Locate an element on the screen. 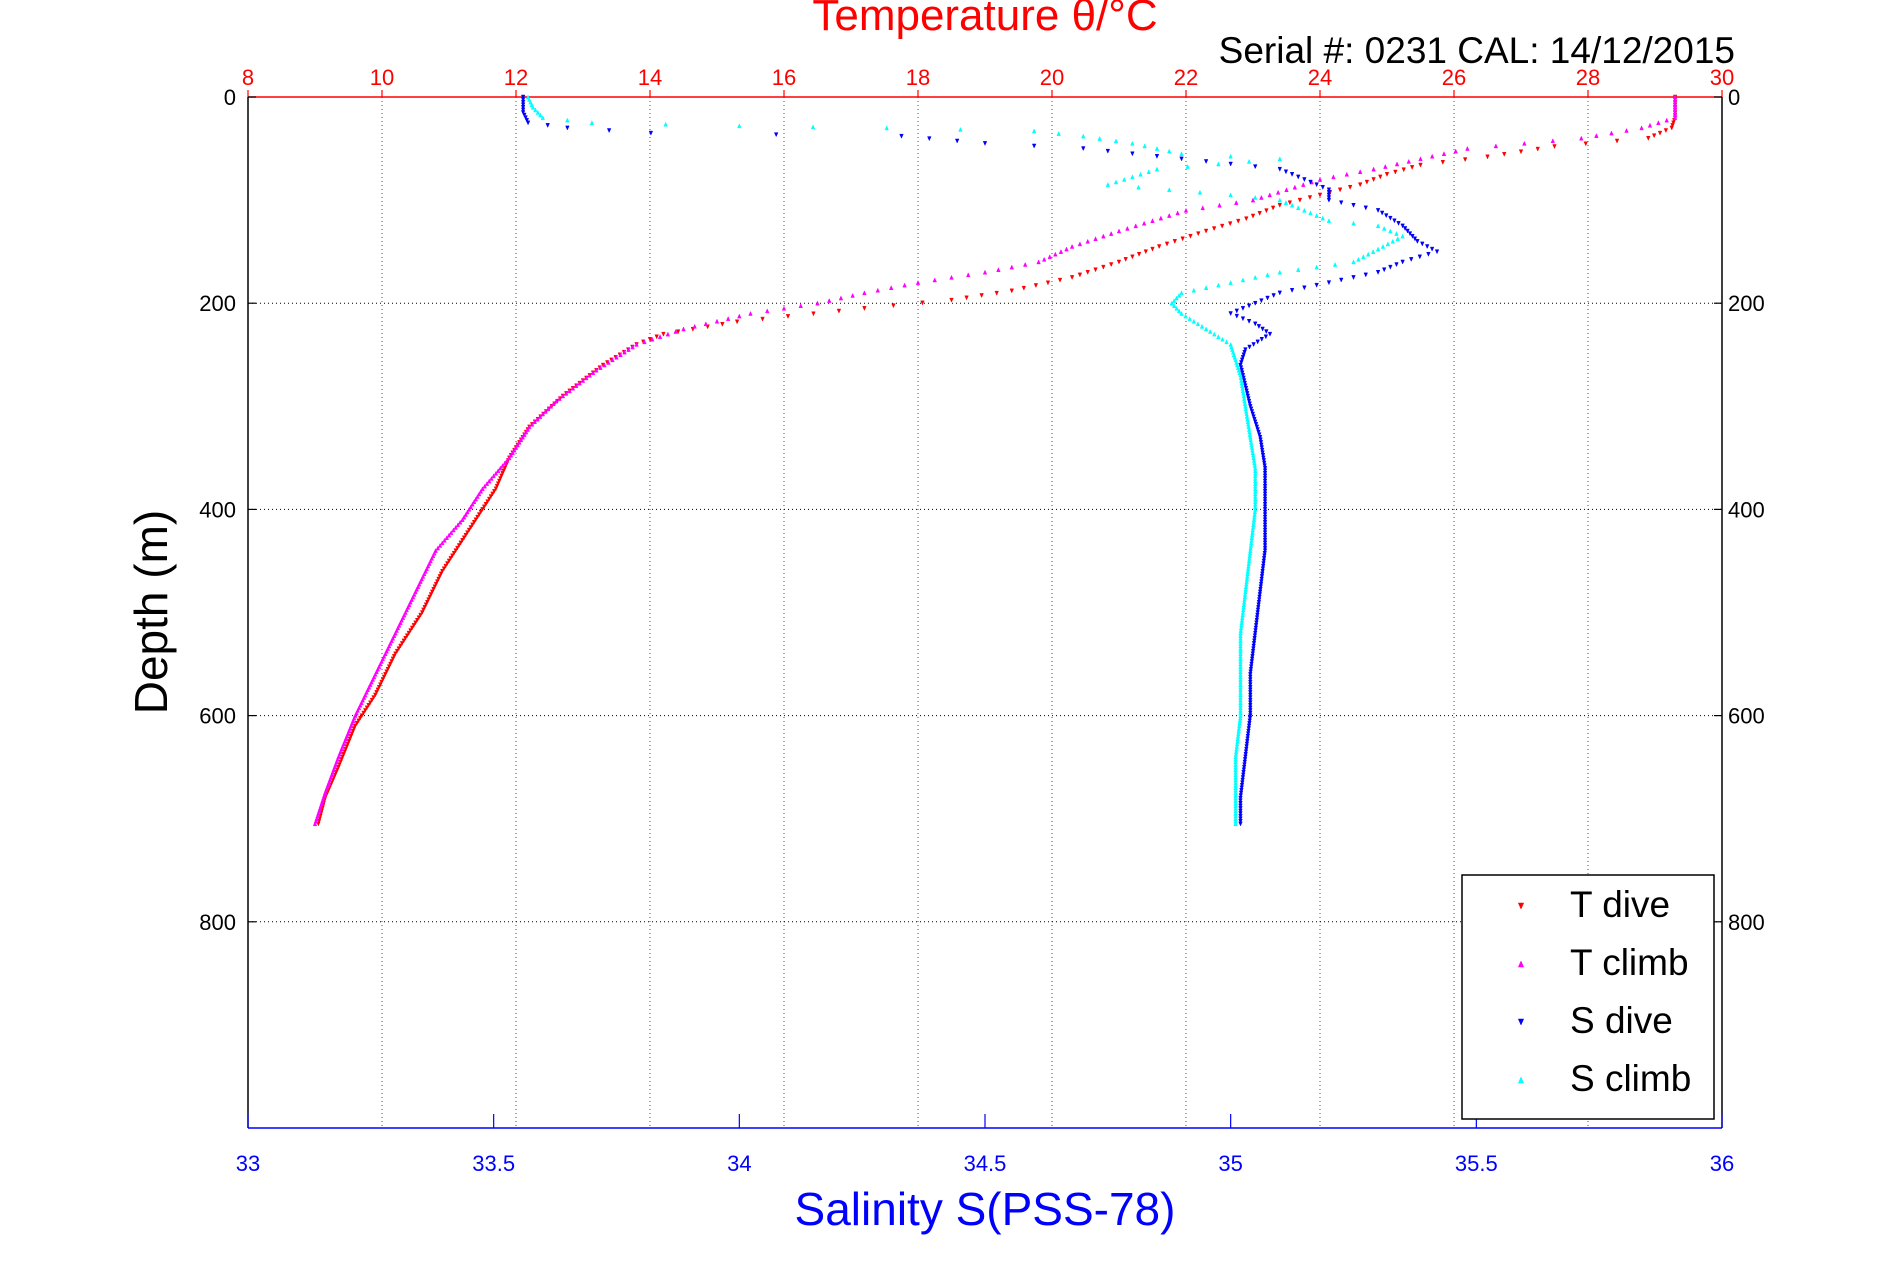 The image size is (1891, 1262). legend-label: T dive is located at coordinates (1620, 904).